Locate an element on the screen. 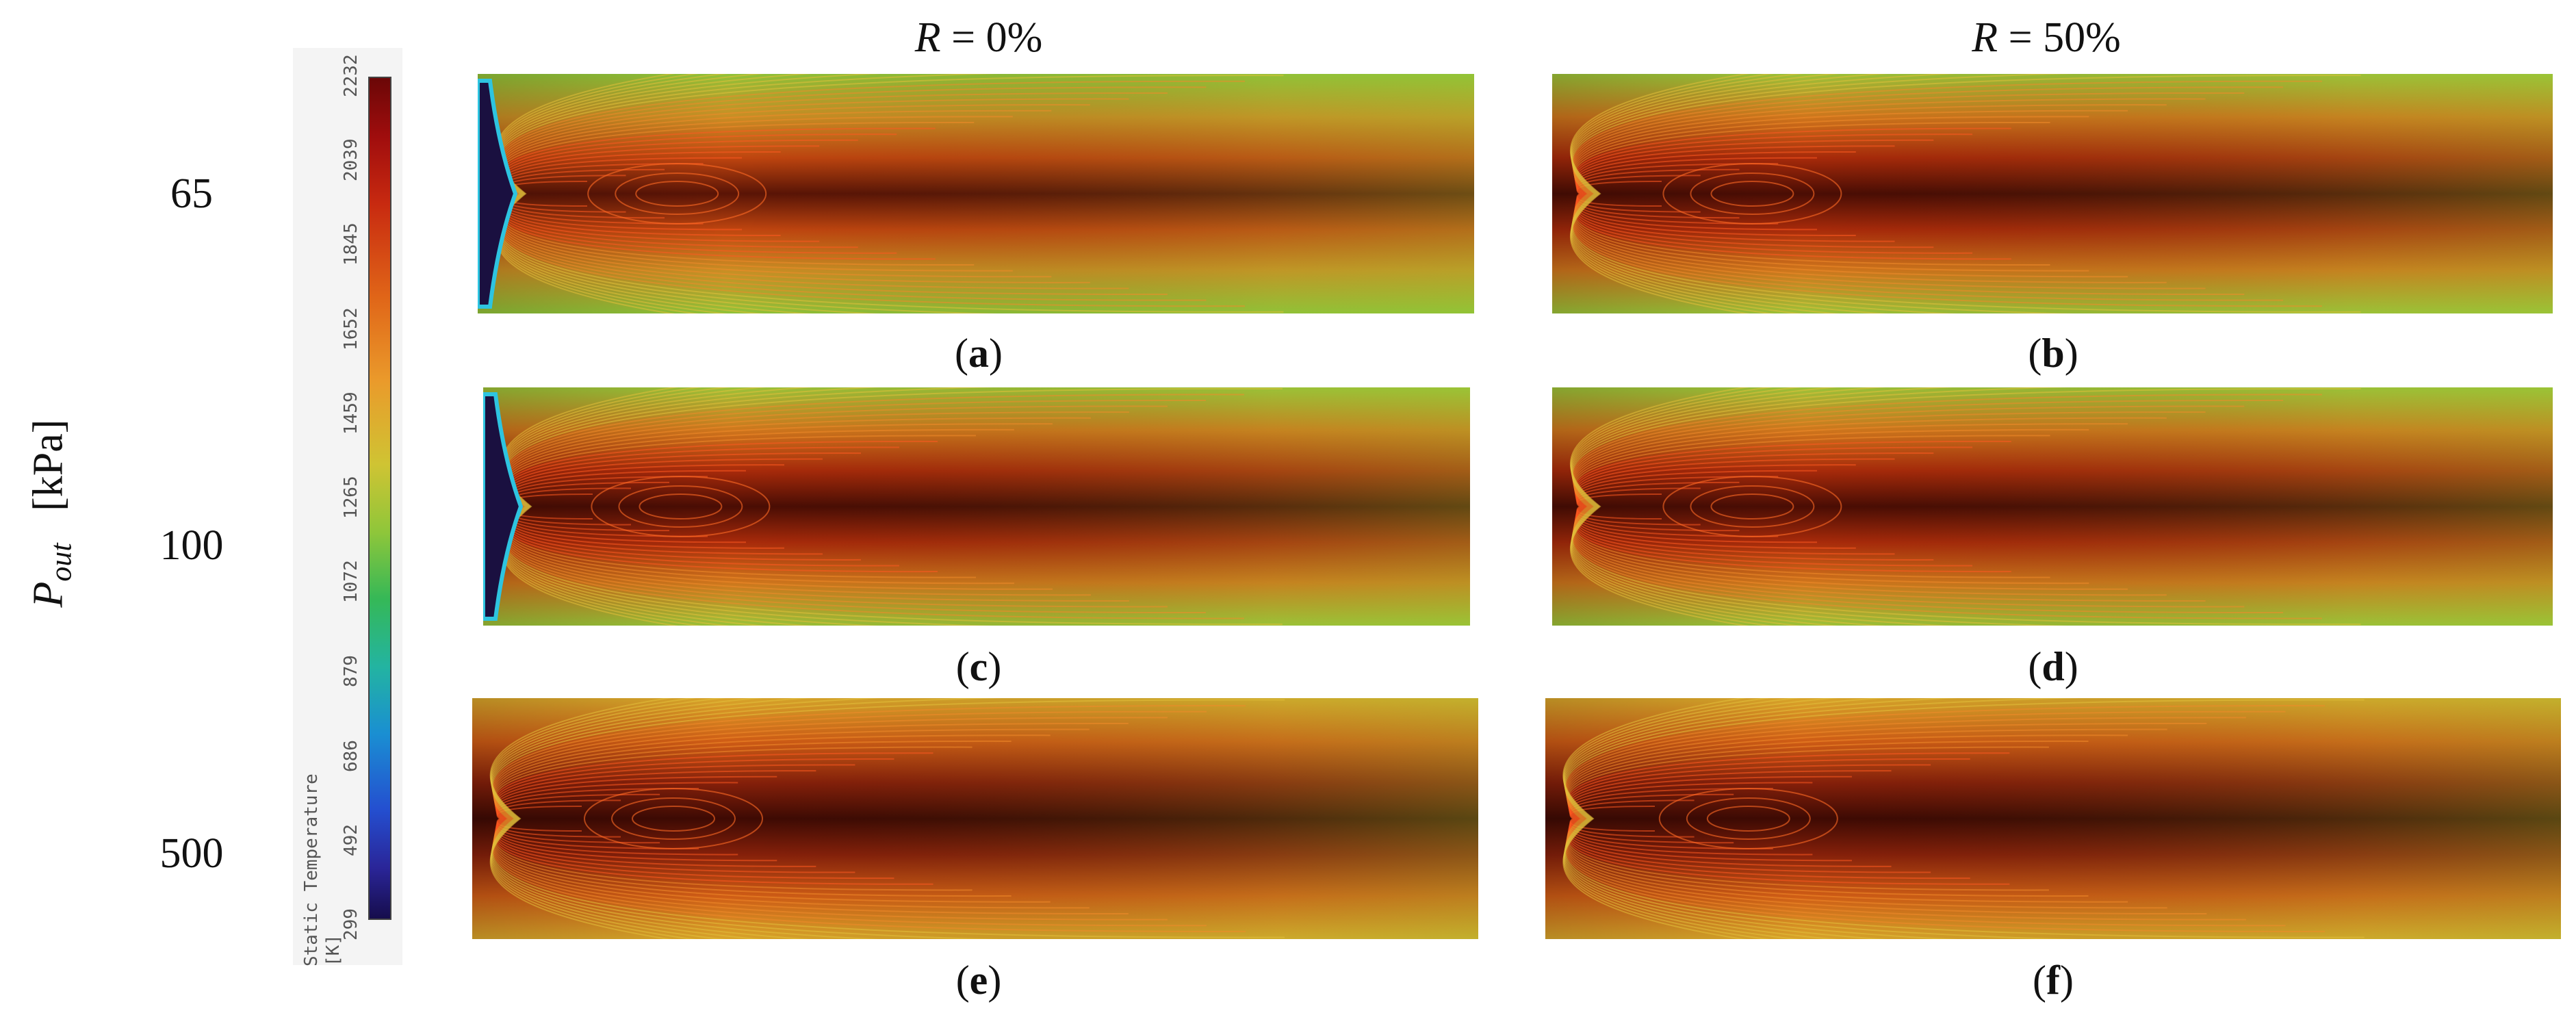 The height and width of the screenshot is (1026, 2576). caption-letter: f is located at coordinates (2053, 981).